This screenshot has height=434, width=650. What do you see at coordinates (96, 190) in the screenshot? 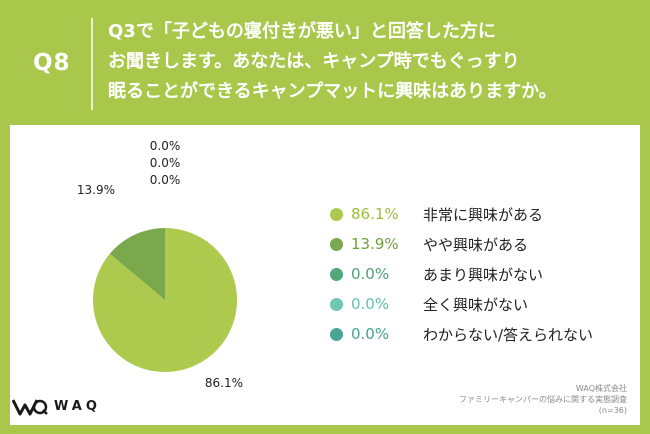
I see `slice-label: 13.9%` at bounding box center [96, 190].